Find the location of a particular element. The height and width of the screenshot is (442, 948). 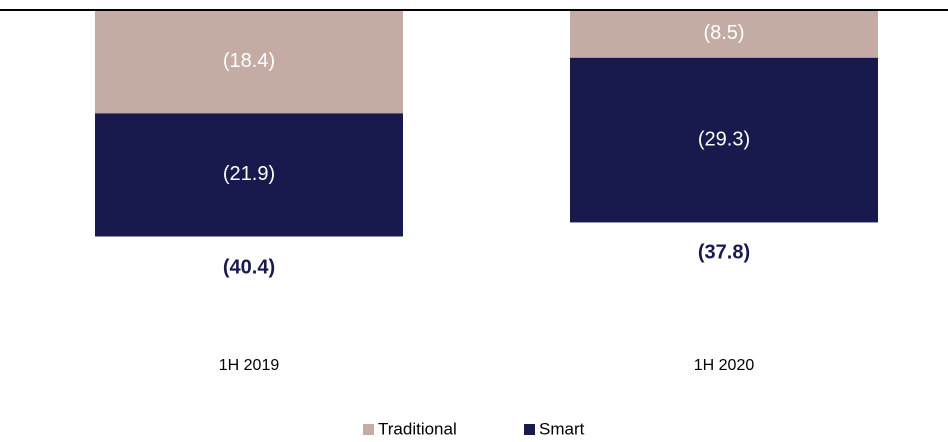

value-label: (29.3) is located at coordinates (724, 139).